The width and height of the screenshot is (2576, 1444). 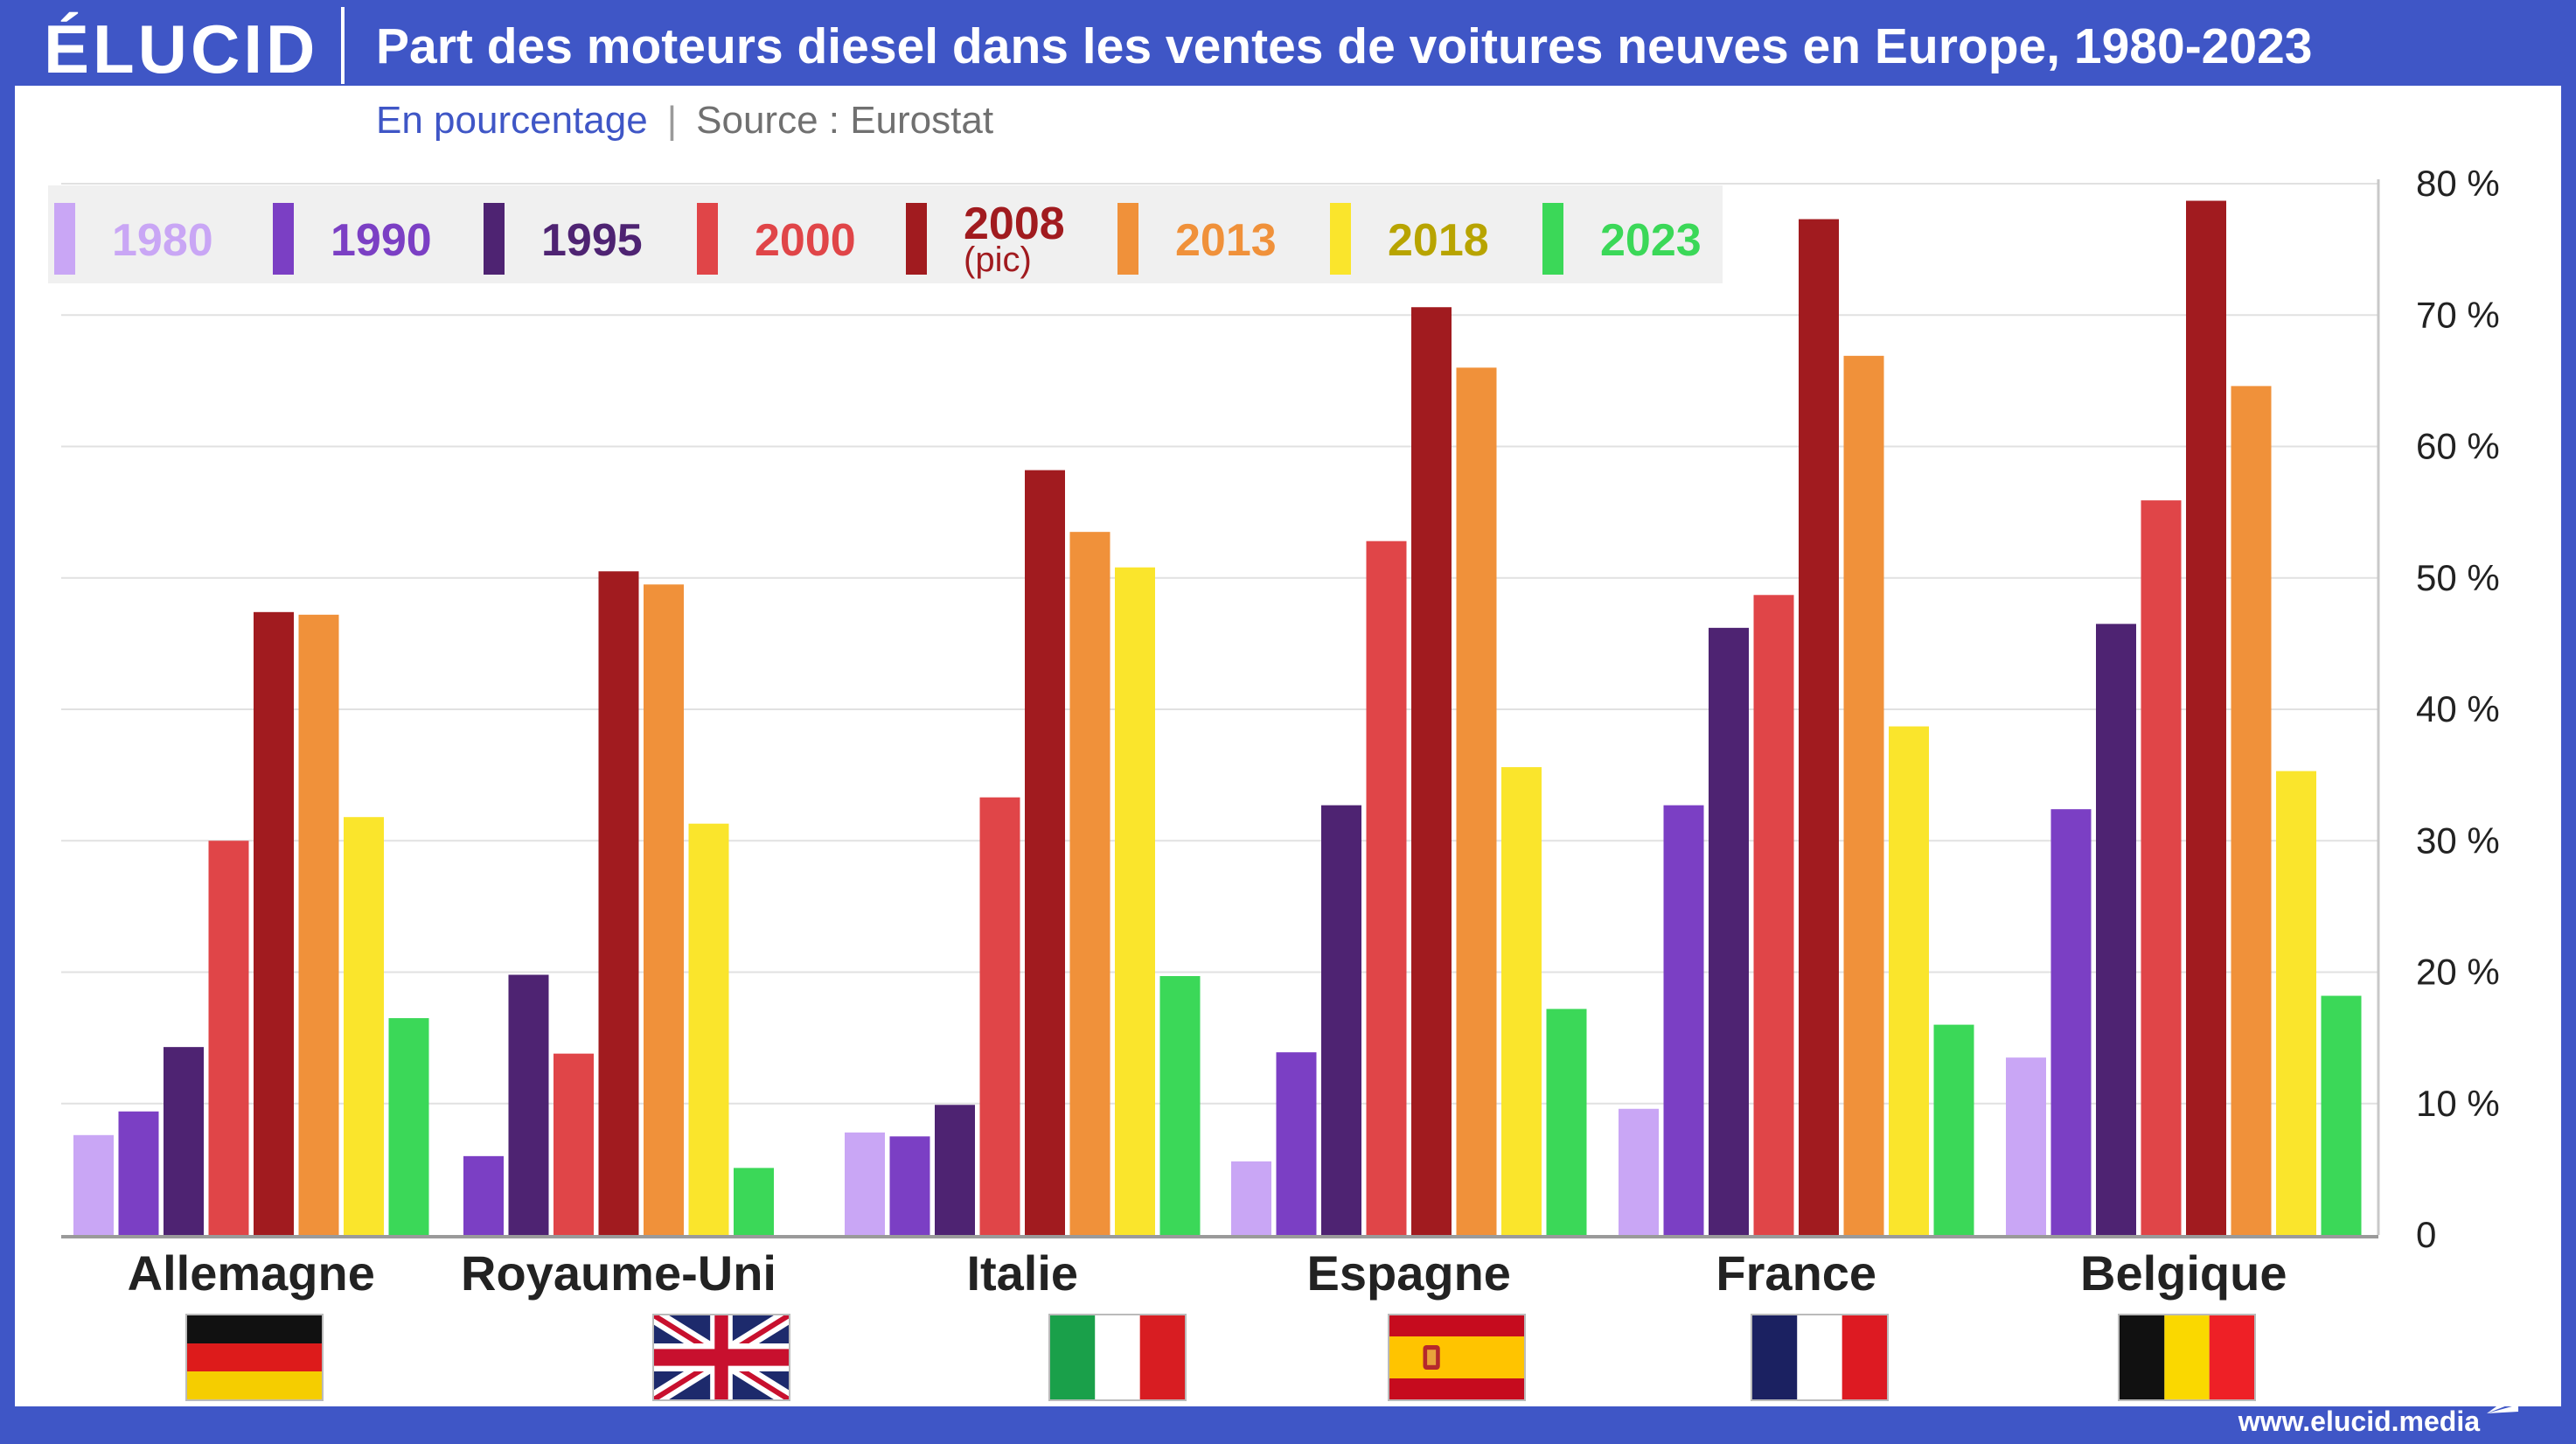 What do you see at coordinates (2187, 1357) in the screenshot?
I see `belgium-flag` at bounding box center [2187, 1357].